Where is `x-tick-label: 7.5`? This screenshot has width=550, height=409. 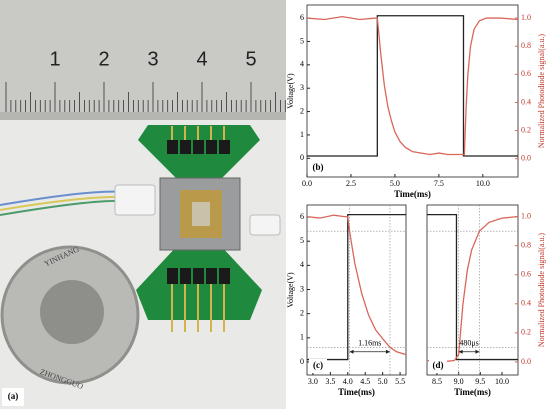
x-tick-label: 7.5 is located at coordinates (439, 183).